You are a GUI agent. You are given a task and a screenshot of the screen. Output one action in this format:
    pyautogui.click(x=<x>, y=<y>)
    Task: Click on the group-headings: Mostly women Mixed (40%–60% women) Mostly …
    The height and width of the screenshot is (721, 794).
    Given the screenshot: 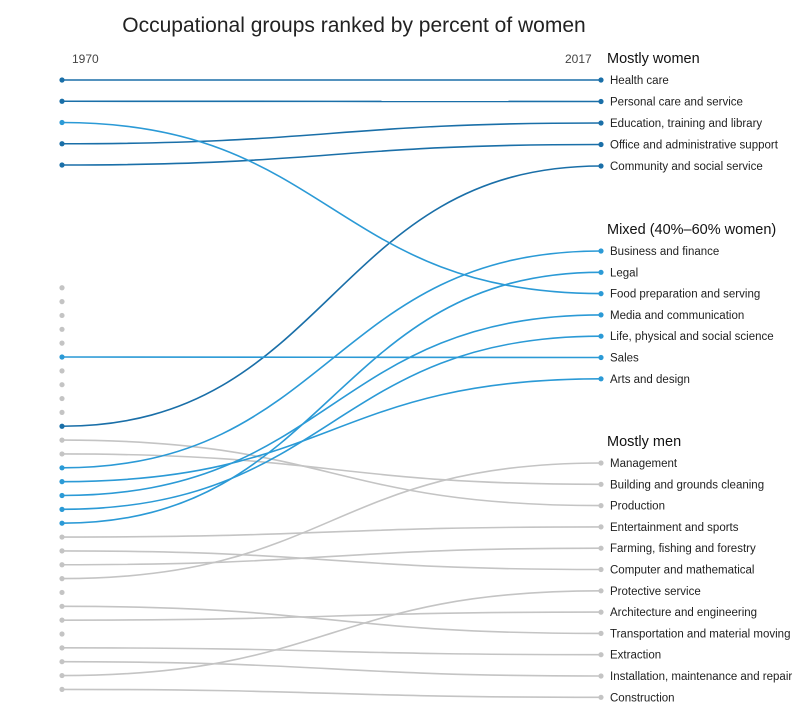 What is the action you would take?
    pyautogui.click(x=691, y=250)
    